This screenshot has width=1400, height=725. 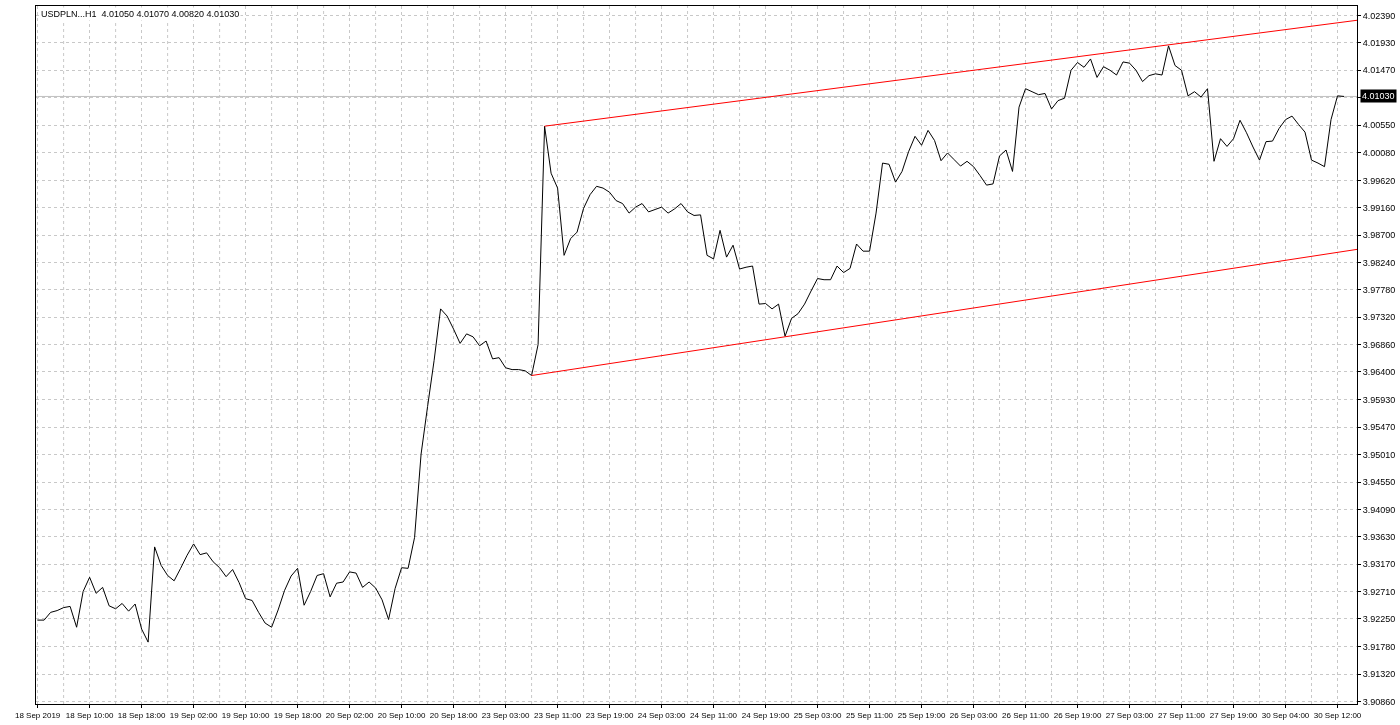 What do you see at coordinates (1379, 536) in the screenshot?
I see `y-tick-label: 3.93630` at bounding box center [1379, 536].